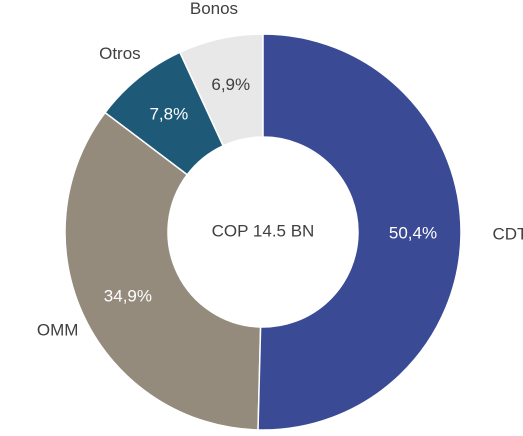  Describe the element at coordinates (230, 84) in the screenshot. I see `data-label: 6,9%` at that location.